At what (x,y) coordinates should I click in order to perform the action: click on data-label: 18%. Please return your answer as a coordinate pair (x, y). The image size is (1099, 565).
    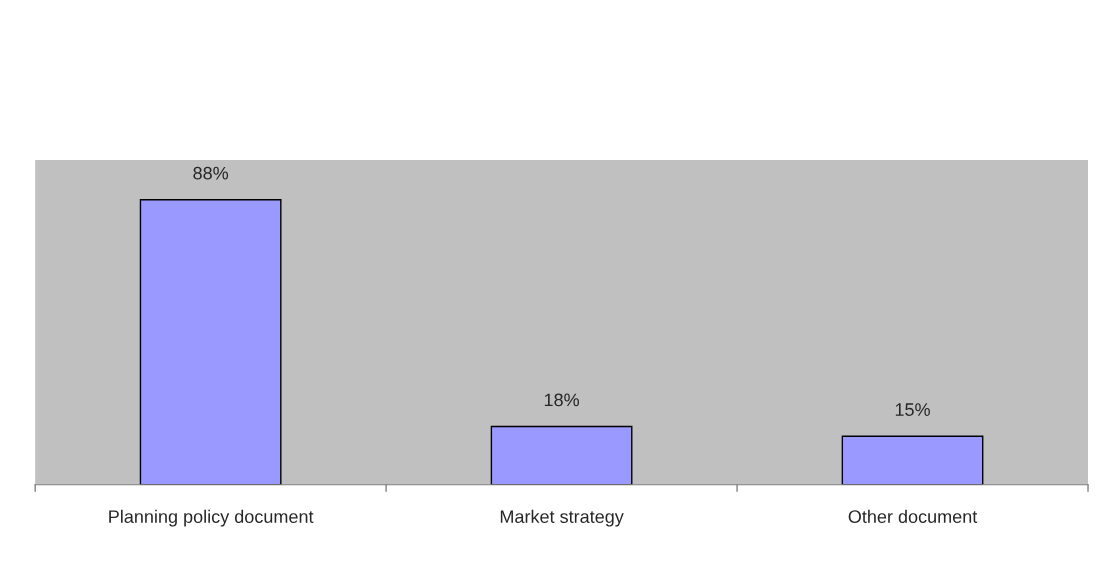
    Looking at the image, I should click on (562, 400).